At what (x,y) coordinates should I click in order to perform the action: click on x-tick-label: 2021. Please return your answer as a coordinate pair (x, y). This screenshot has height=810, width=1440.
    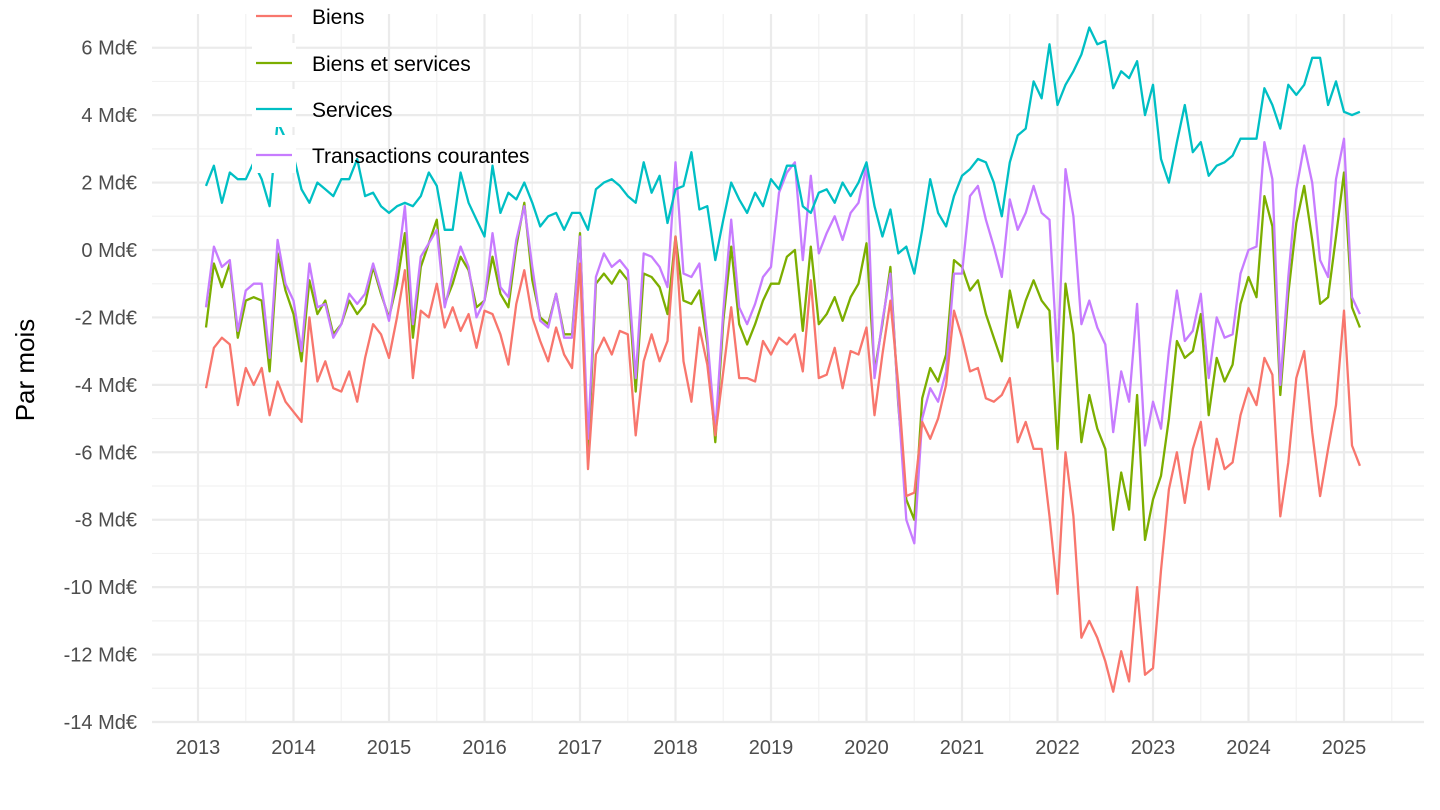
    Looking at the image, I should click on (962, 748).